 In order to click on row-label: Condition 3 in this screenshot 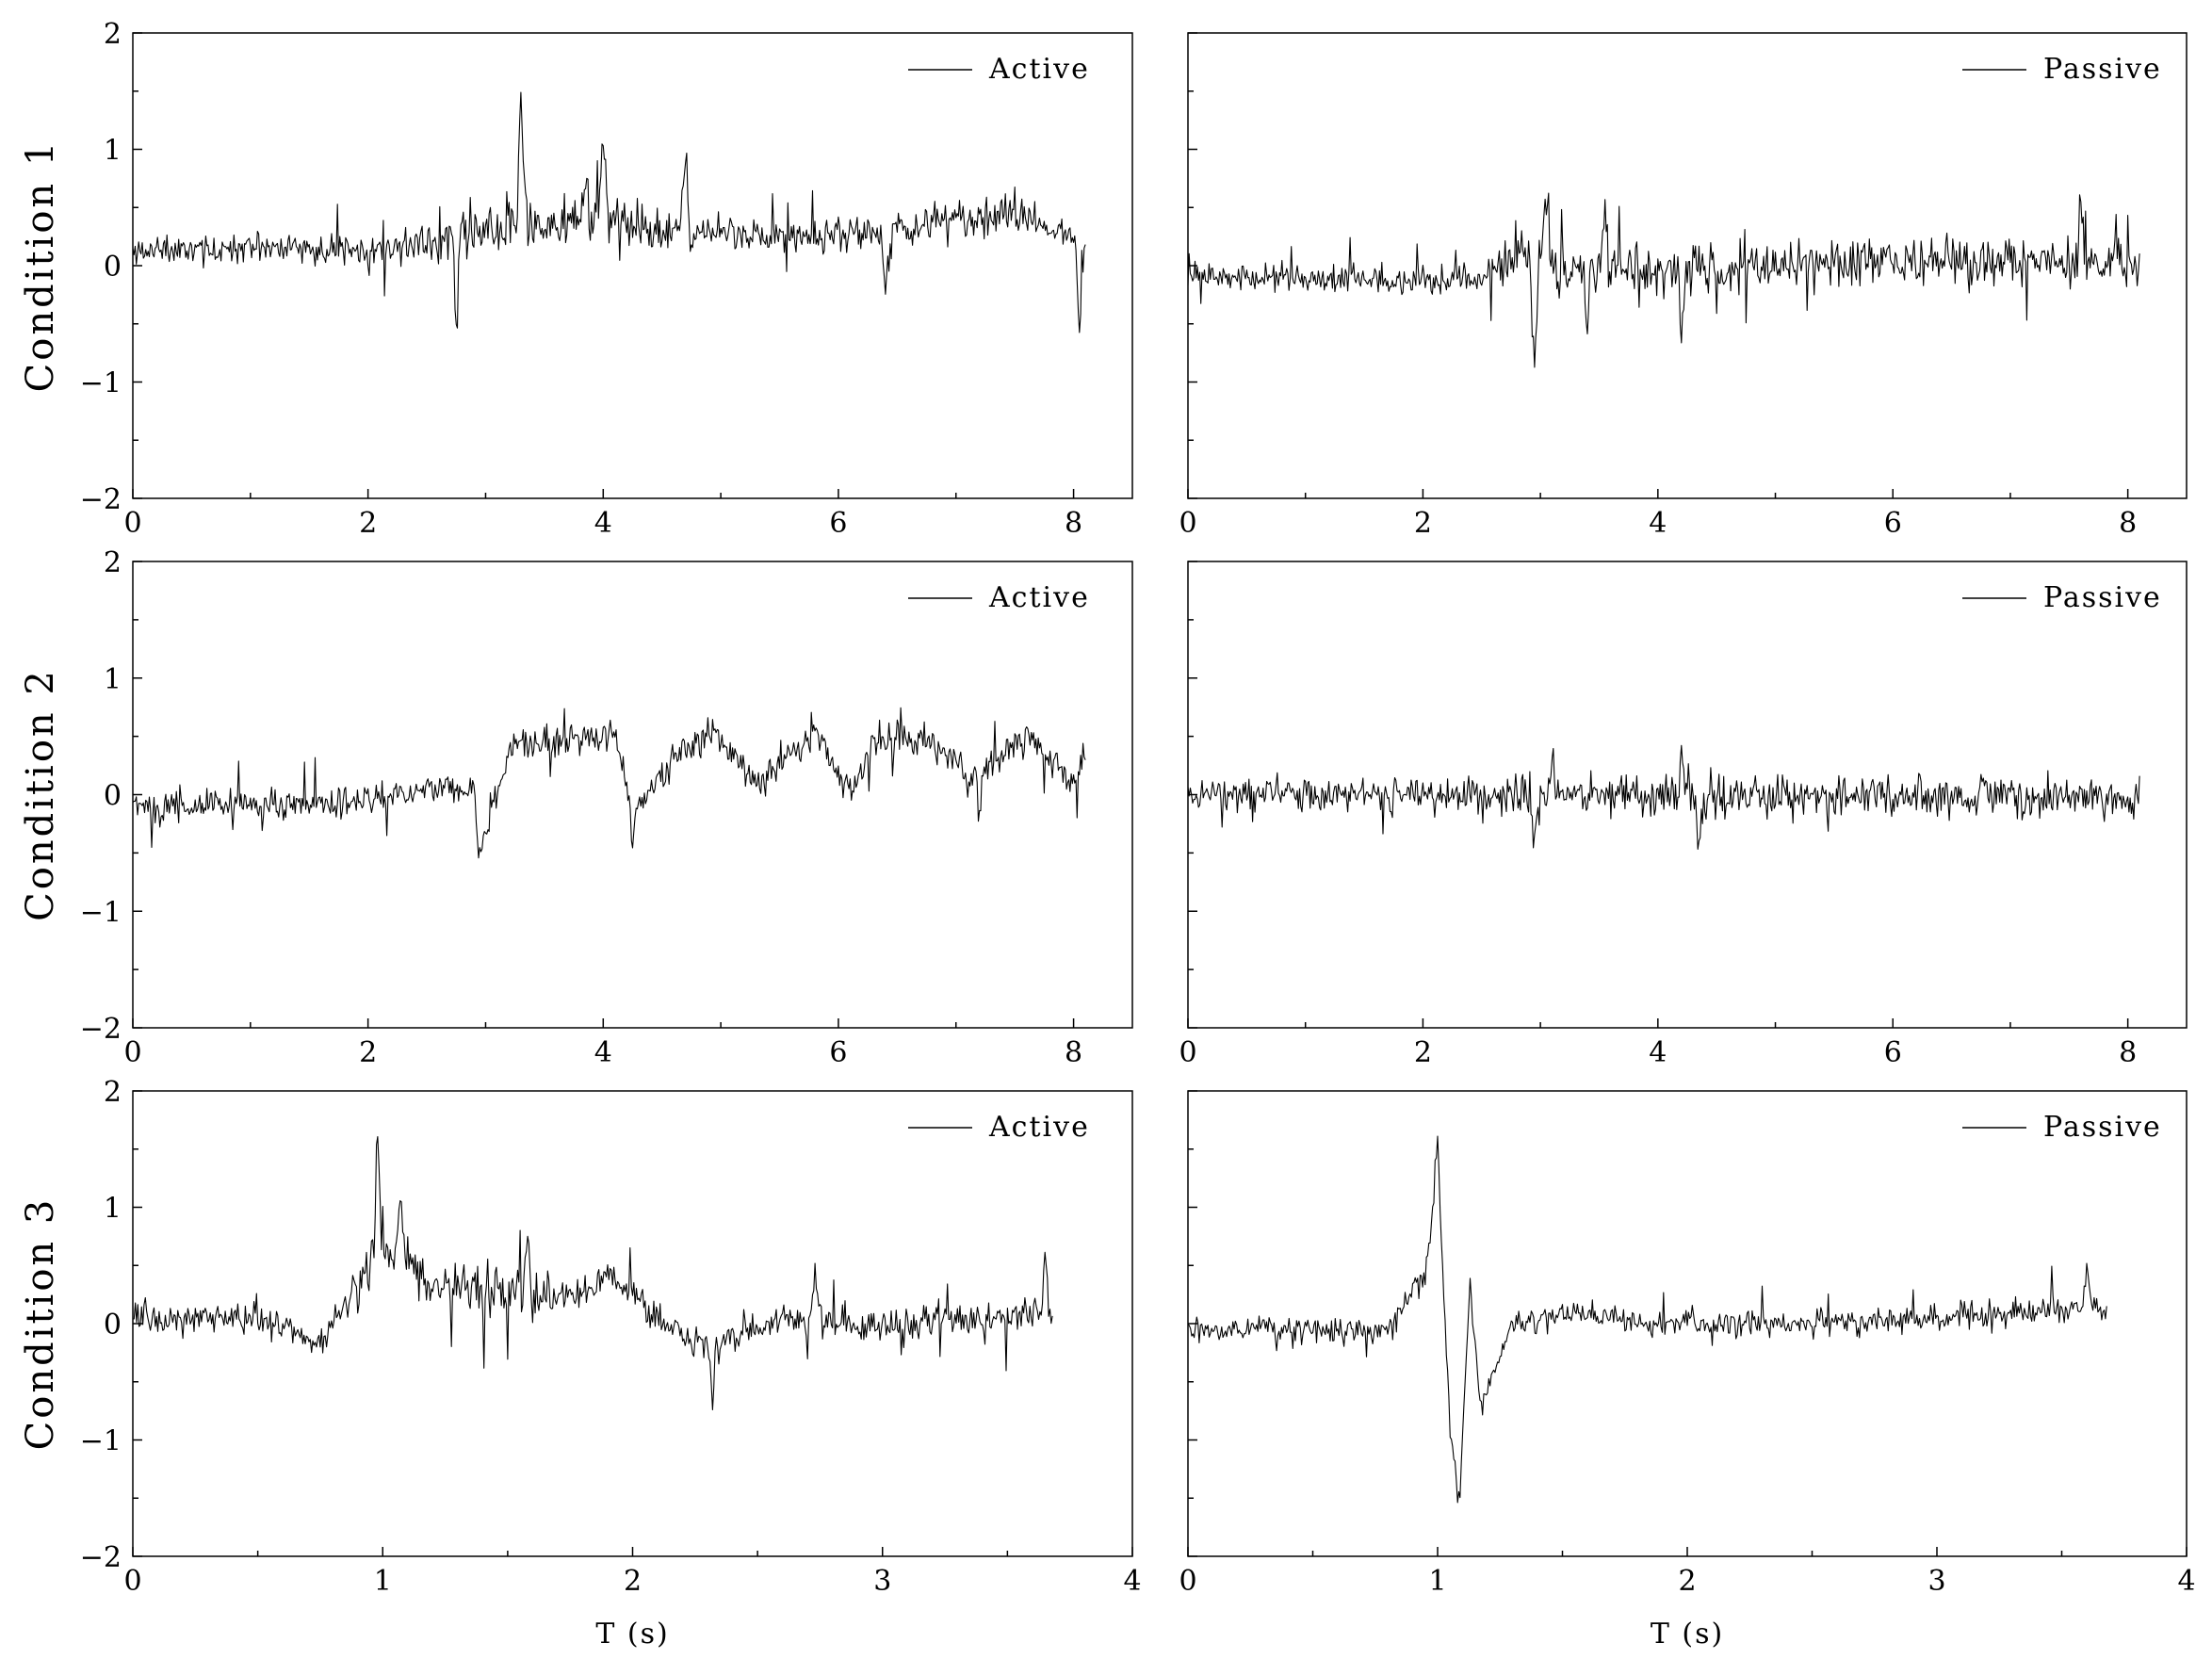, I will do `click(40, 1324)`.